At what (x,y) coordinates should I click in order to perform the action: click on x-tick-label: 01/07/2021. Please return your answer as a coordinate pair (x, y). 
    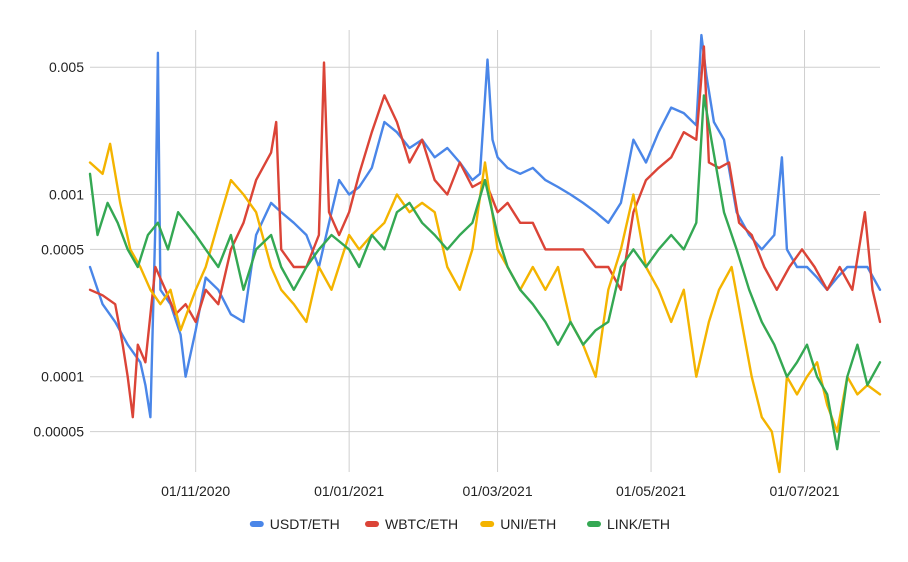
    Looking at the image, I should click on (804, 491).